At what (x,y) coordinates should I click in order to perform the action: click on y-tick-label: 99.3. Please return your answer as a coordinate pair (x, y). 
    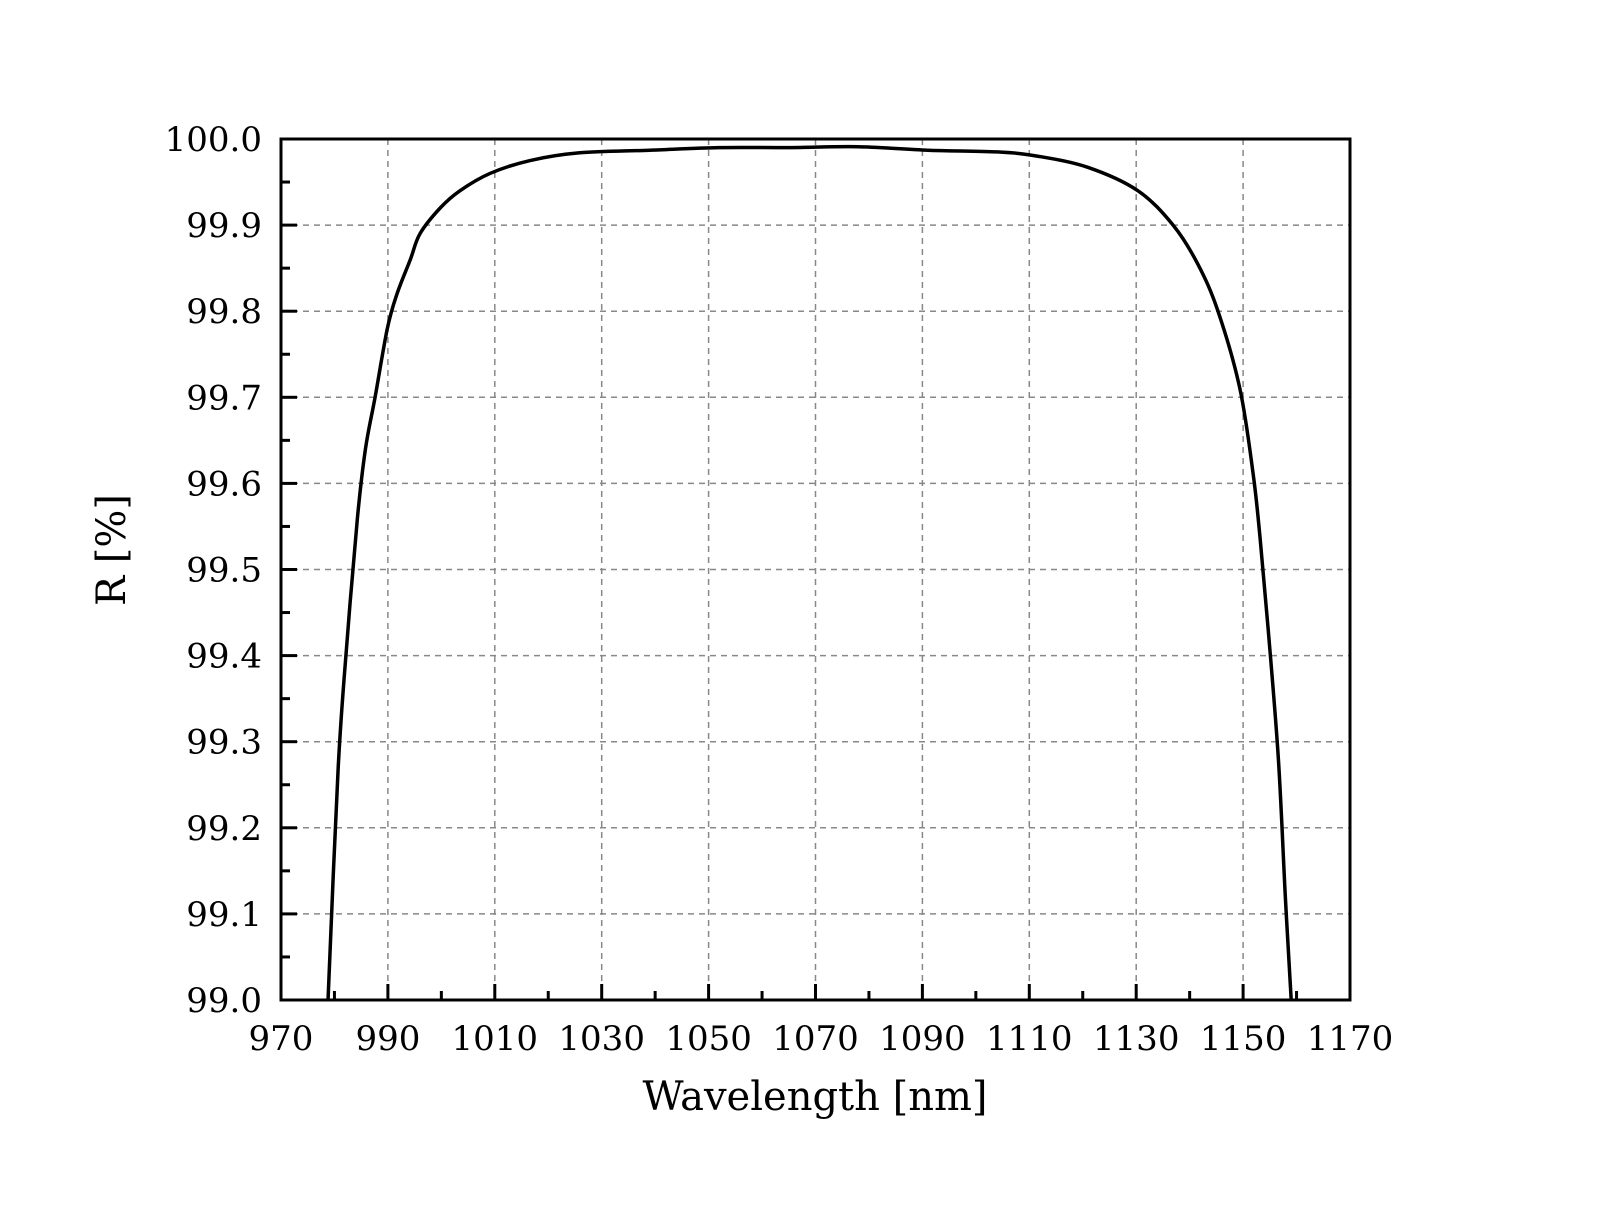
    Looking at the image, I should click on (224, 743).